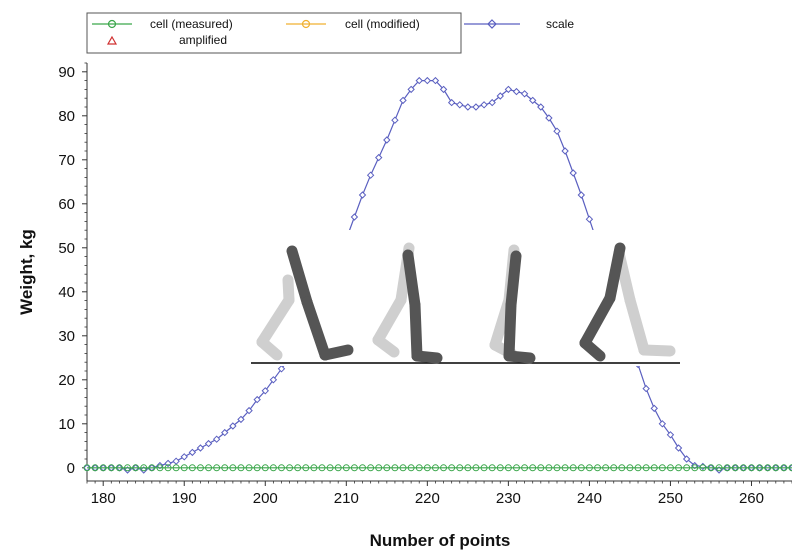 The image size is (792, 554). I want to click on x-tick-label: 210, so click(346, 498).